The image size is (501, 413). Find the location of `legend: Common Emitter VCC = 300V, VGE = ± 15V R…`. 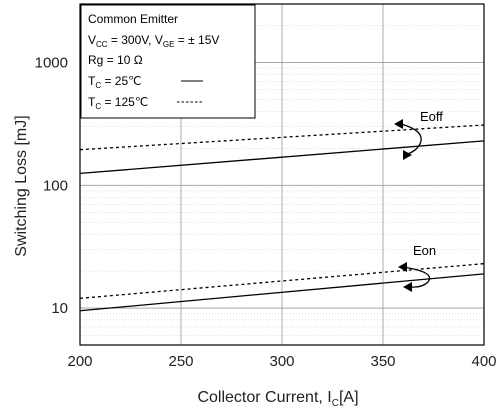

legend: Common Emitter VCC = 300V, VGE = ± 15V R… is located at coordinates (168, 61).